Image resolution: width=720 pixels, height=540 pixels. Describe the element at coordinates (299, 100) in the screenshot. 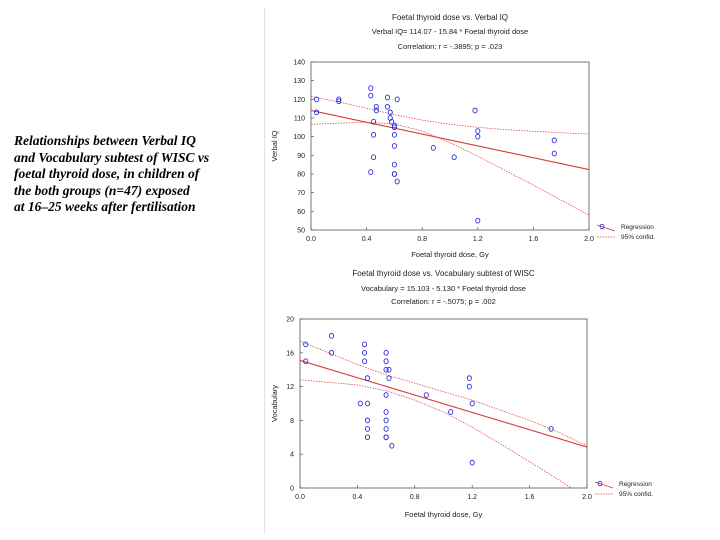

I see `y-tick-label: 120` at that location.